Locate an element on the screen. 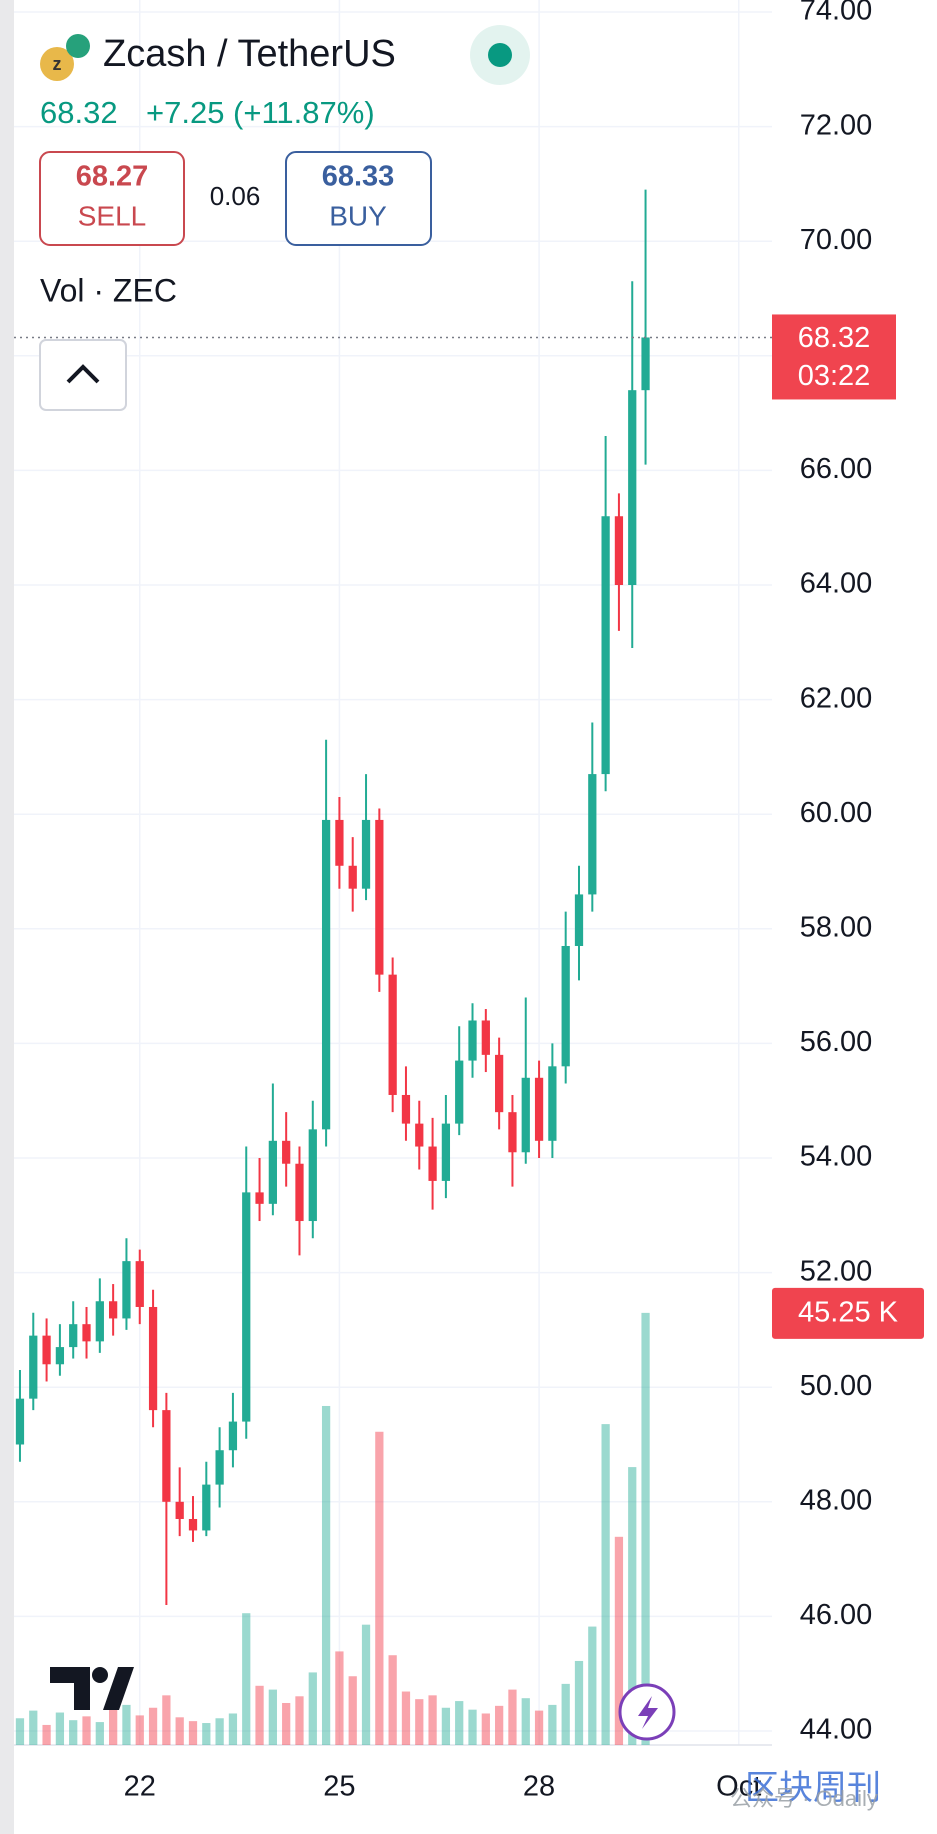 Image resolution: width=937 pixels, height=1834 pixels. sell-button is located at coordinates (112, 198).